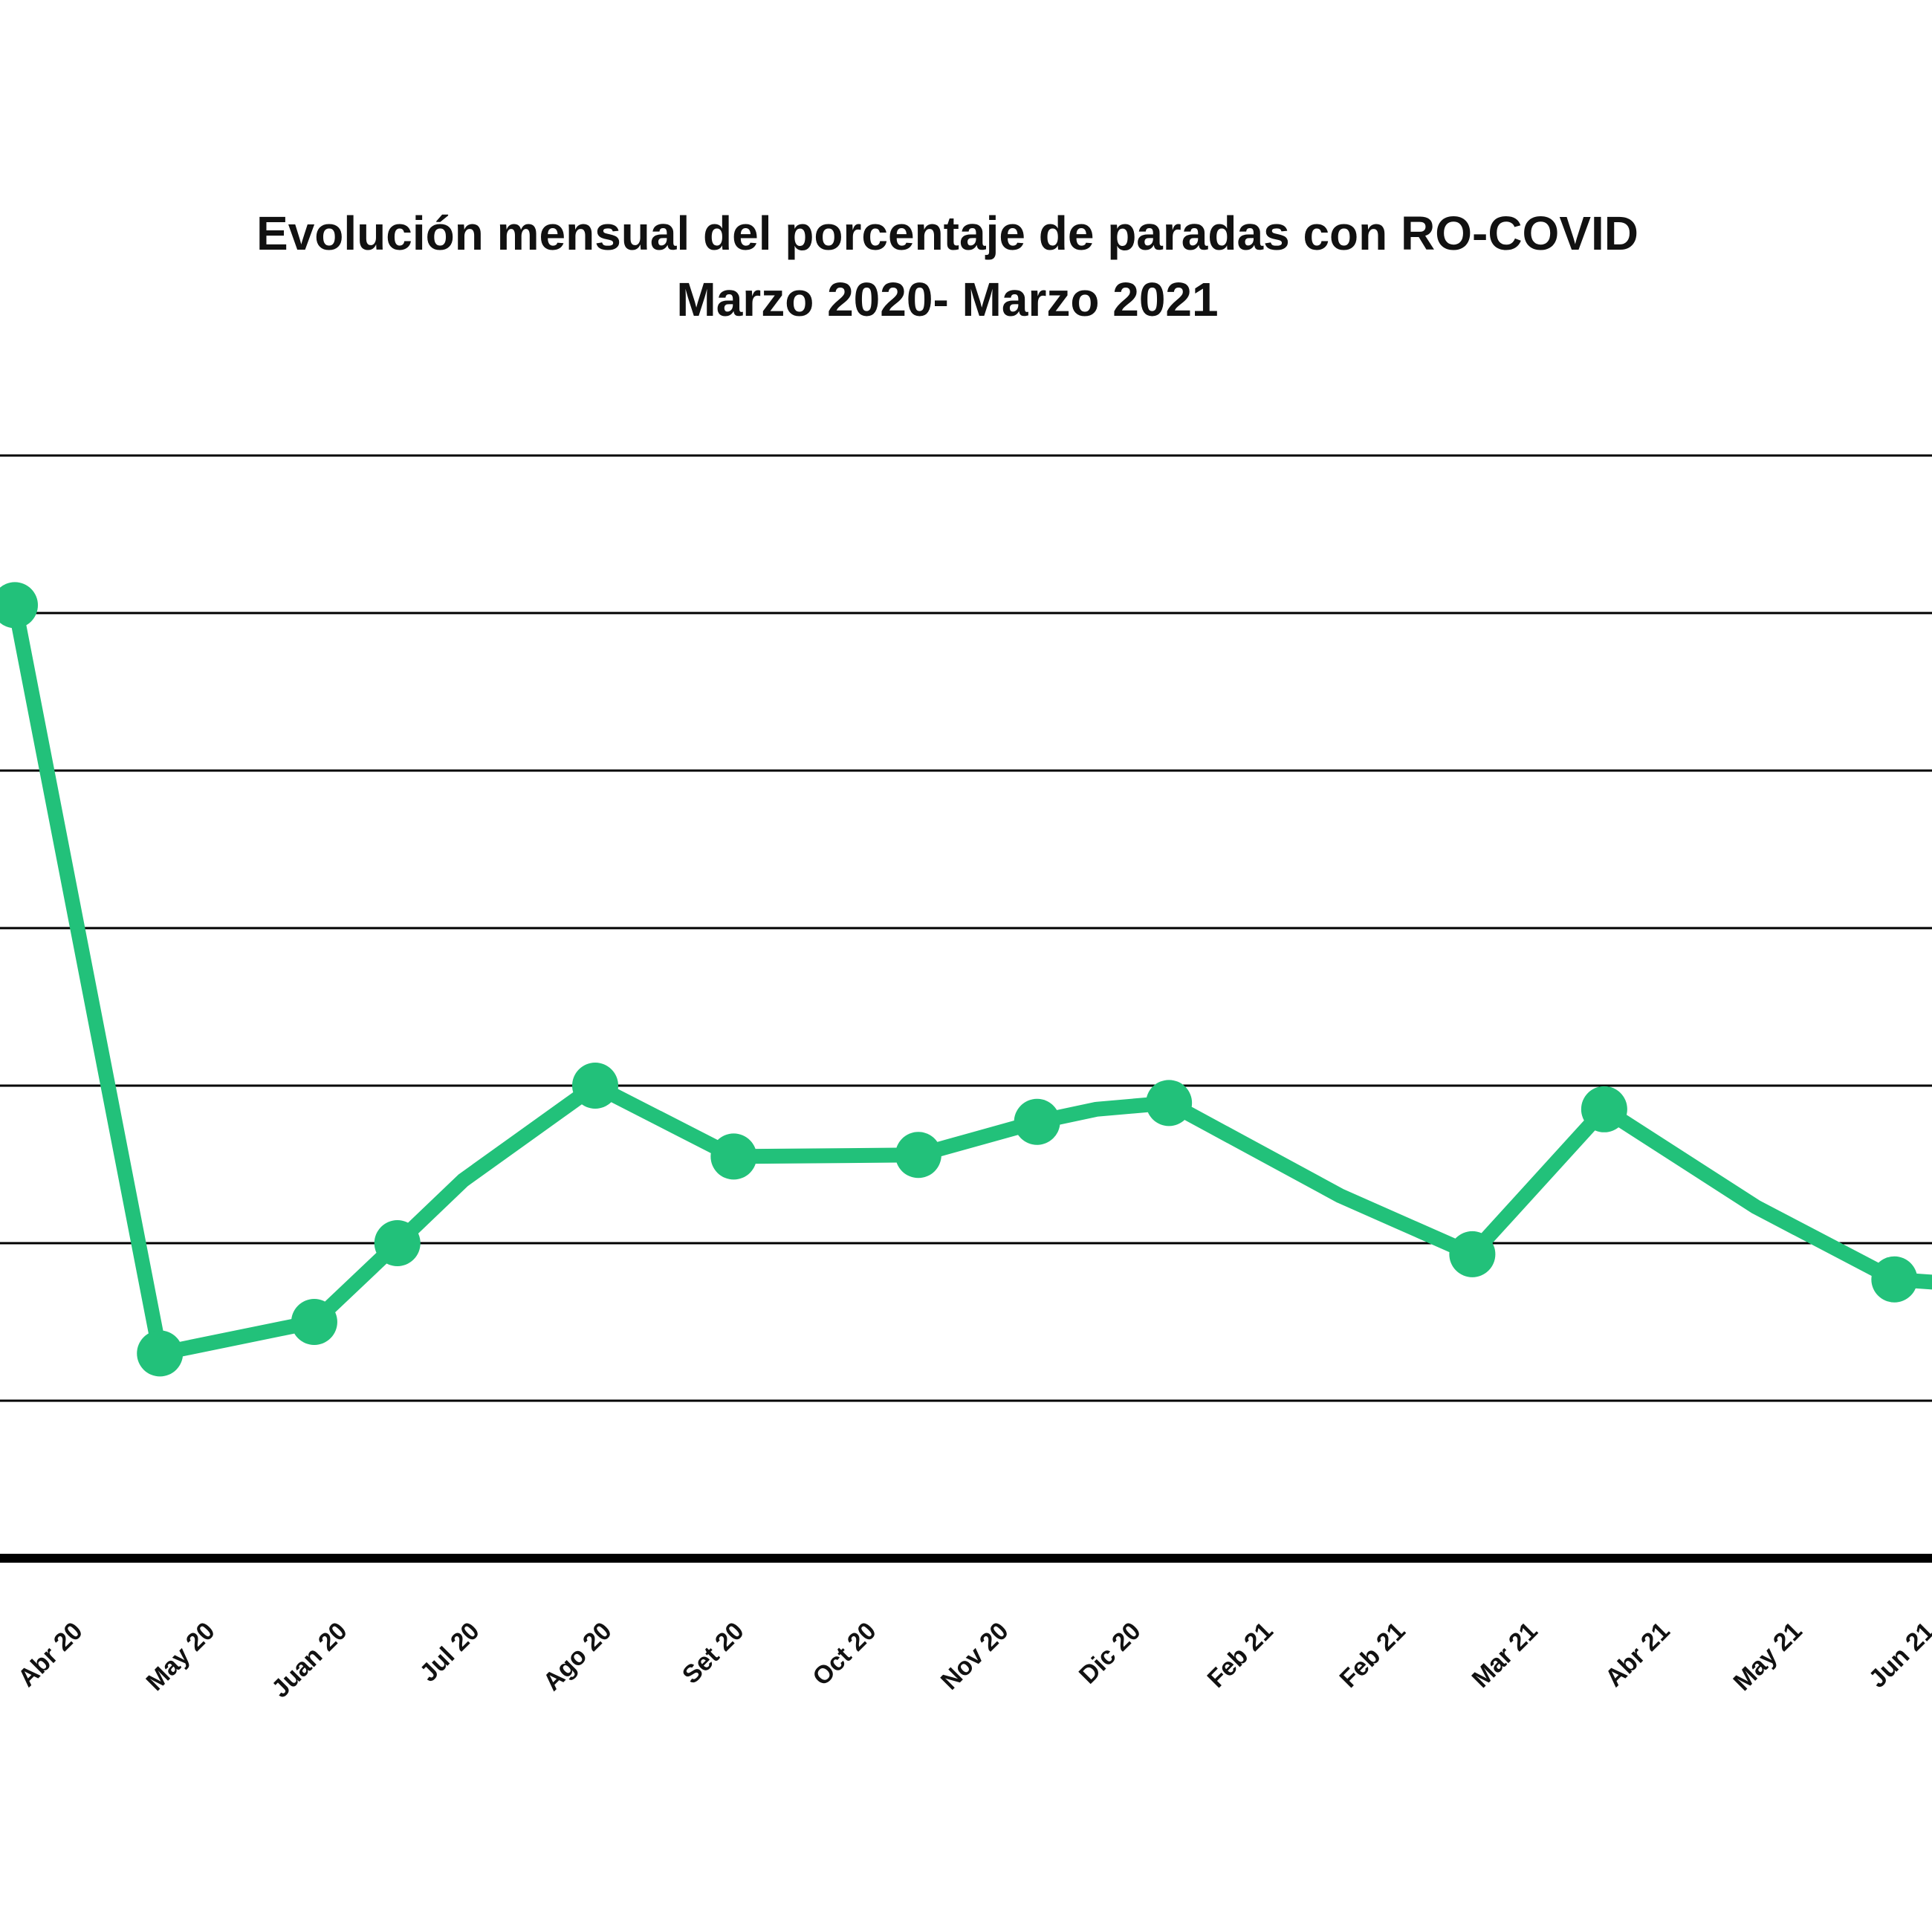 The height and width of the screenshot is (1932, 1932). Describe the element at coordinates (1110, 1653) in the screenshot. I see `x-tick-label: Dic 20` at that location.